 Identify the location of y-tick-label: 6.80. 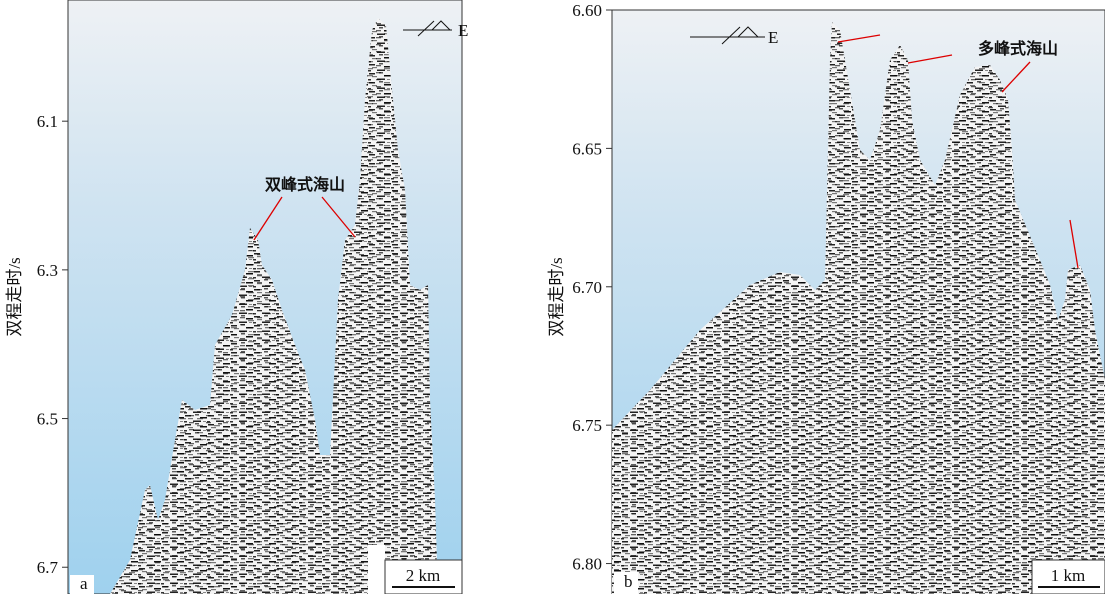
(587, 564).